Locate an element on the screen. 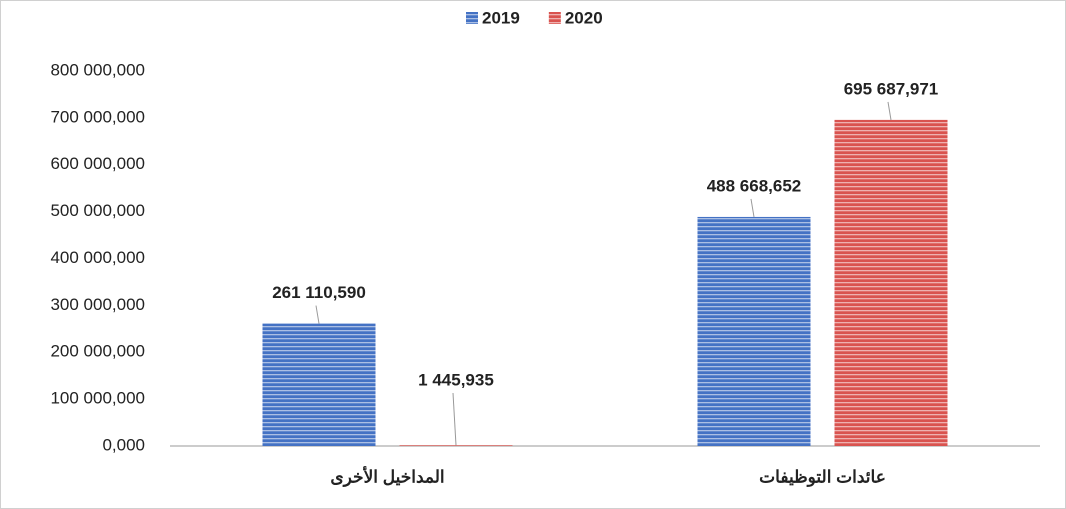  y-tick-label: 300 000,000 is located at coordinates (97, 304).